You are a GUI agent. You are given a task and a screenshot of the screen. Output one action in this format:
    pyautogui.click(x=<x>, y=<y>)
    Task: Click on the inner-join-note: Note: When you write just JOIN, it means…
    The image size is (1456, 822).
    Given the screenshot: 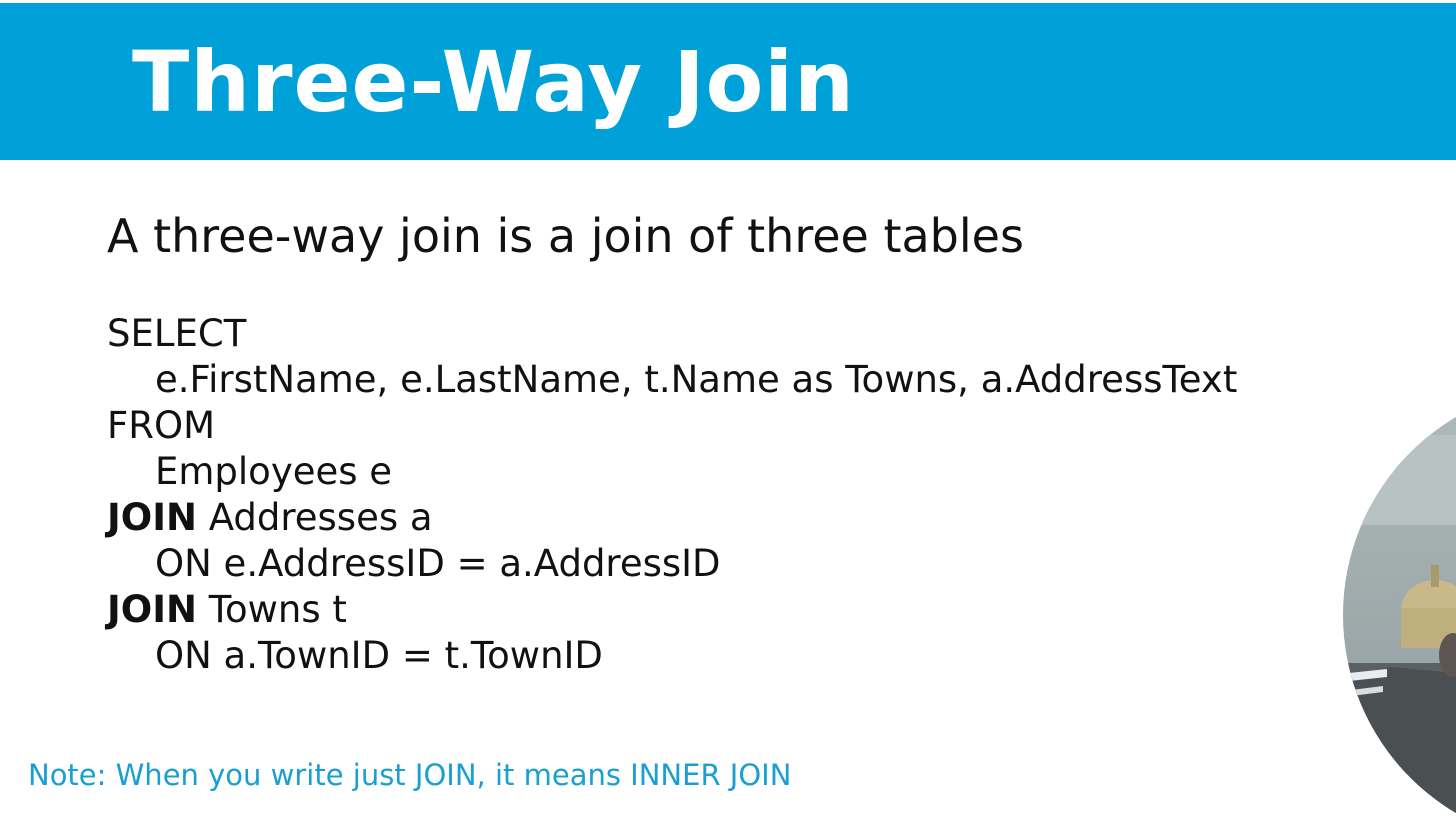 What is the action you would take?
    pyautogui.click(x=410, y=775)
    